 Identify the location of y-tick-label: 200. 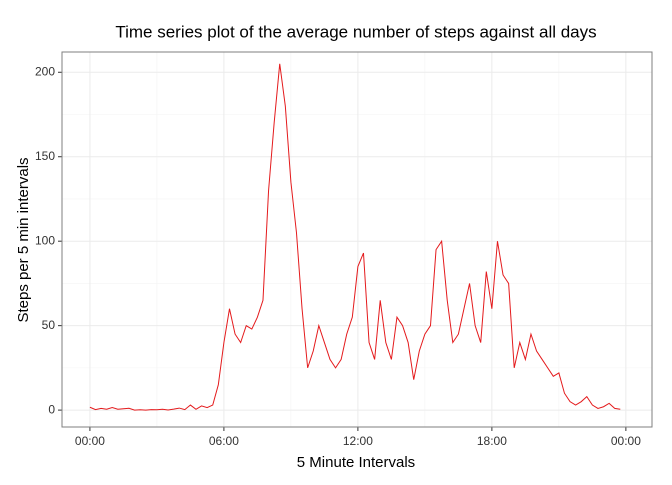
(45, 71).